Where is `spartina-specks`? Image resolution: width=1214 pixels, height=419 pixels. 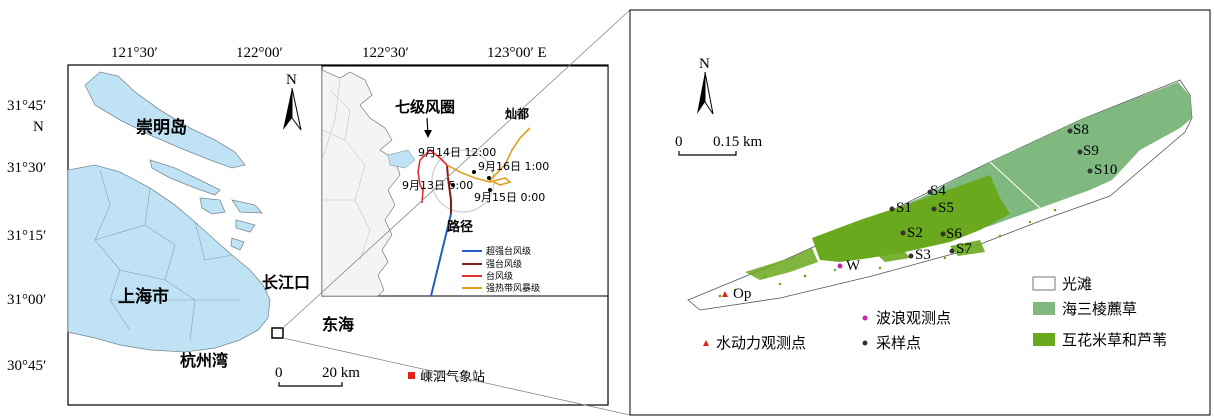
spartina-specks is located at coordinates (887, 253).